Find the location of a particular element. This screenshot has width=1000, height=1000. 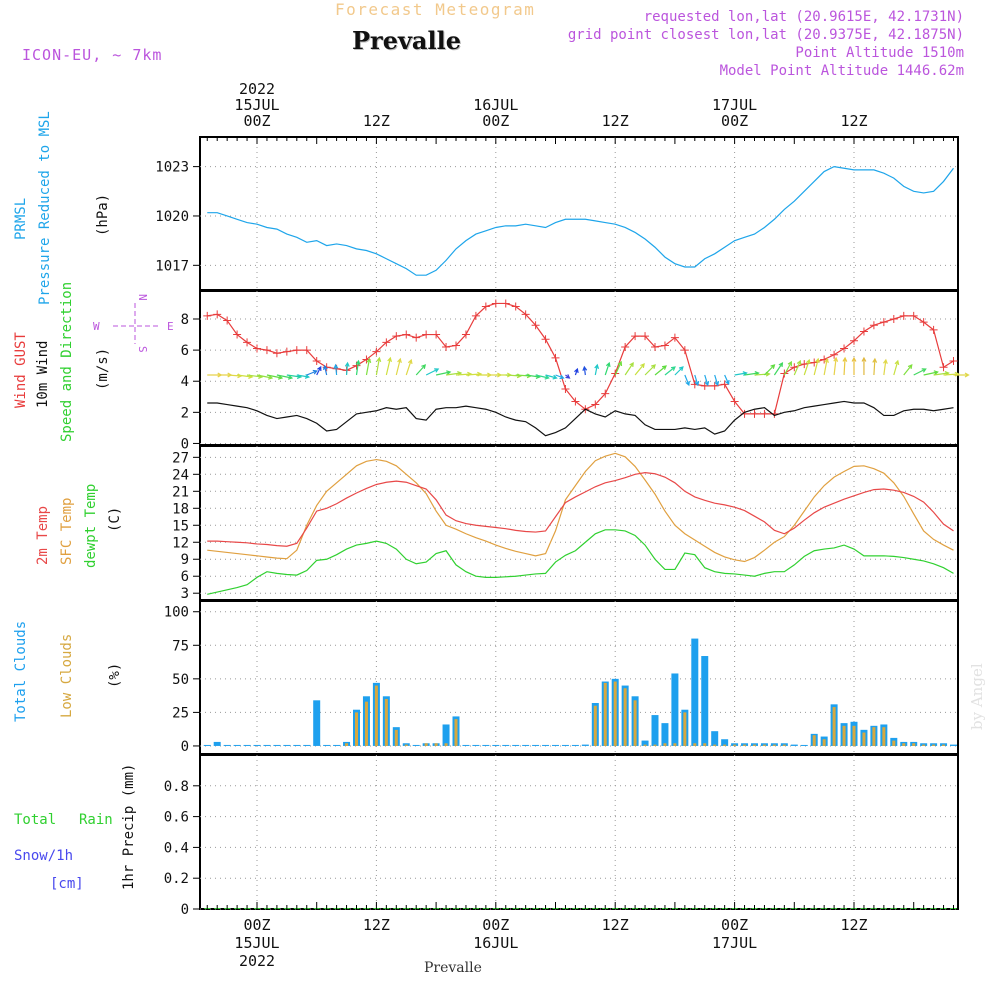

wind-speed-dir-label: Speed and Direction is located at coordinates (67, 362).